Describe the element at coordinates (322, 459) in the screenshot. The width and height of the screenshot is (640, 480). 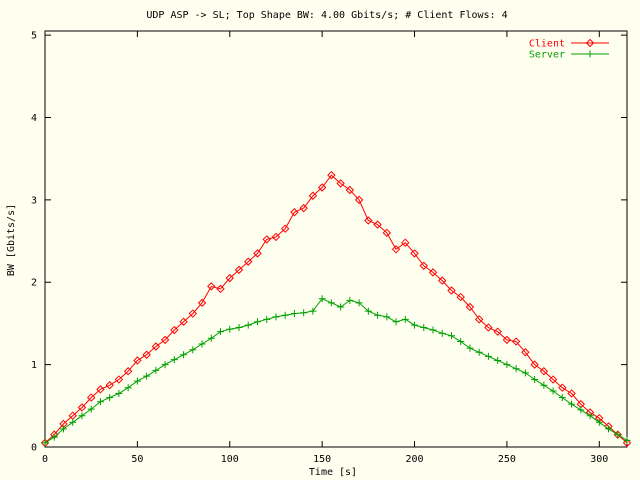
I see `x-tick-label: 150` at that location.